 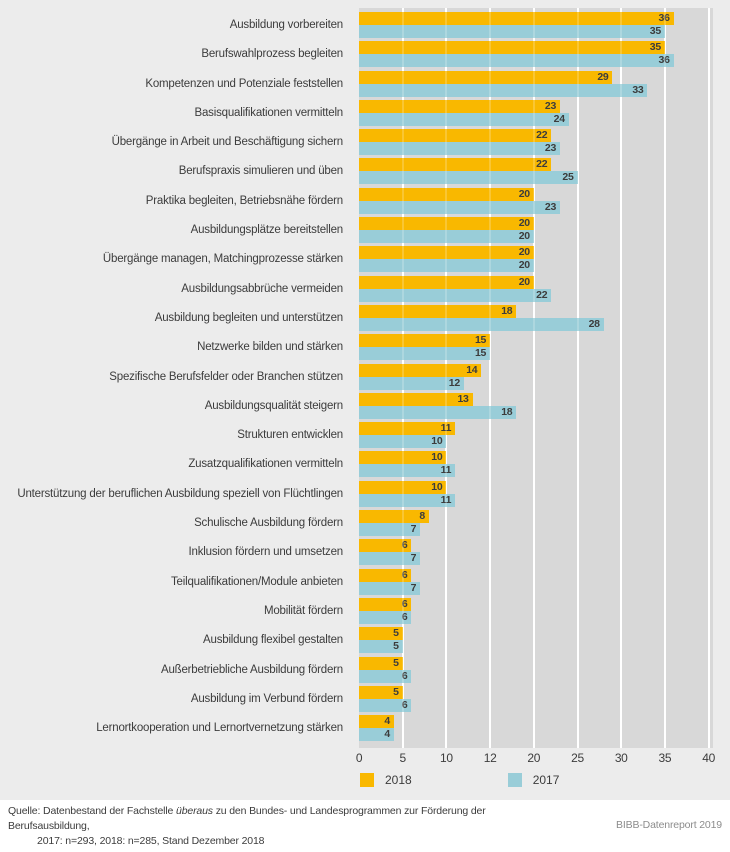 What do you see at coordinates (459, 780) in the screenshot?
I see `legend: 2018 2017` at bounding box center [459, 780].